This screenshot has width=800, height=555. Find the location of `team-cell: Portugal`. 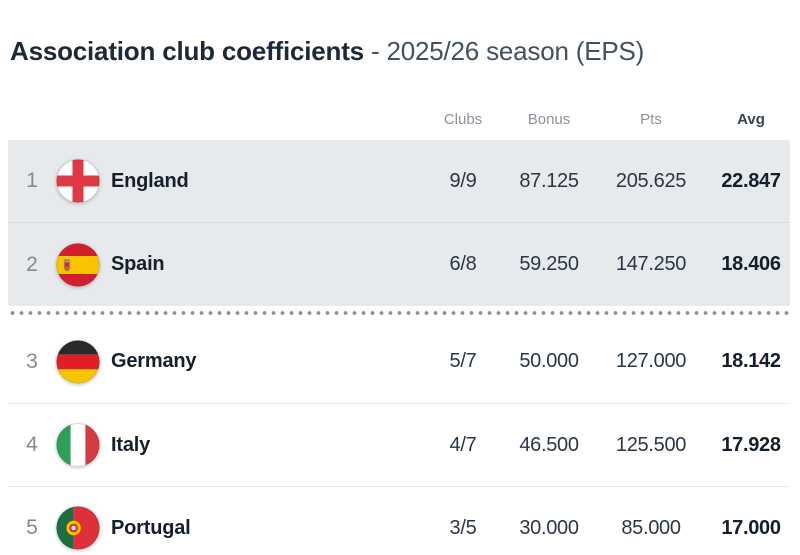

team-cell: Portugal is located at coordinates (237, 528).